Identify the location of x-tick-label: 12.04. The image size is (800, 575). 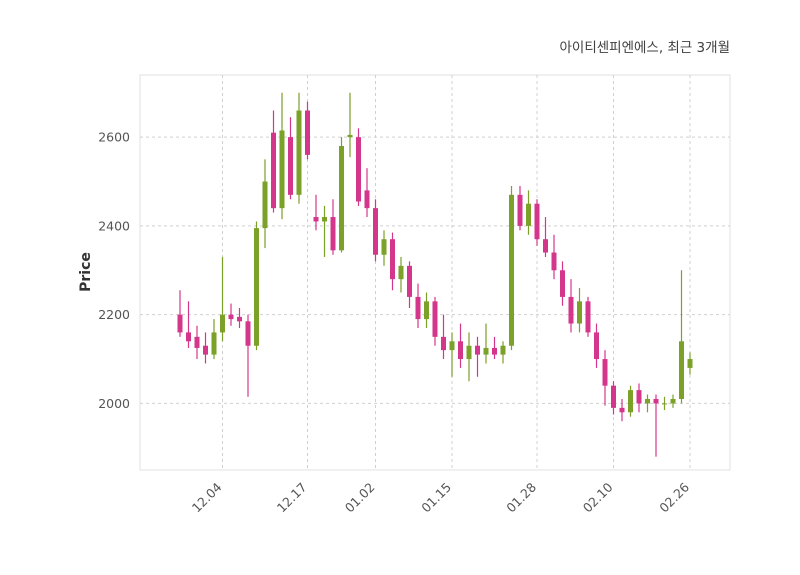
(207, 497).